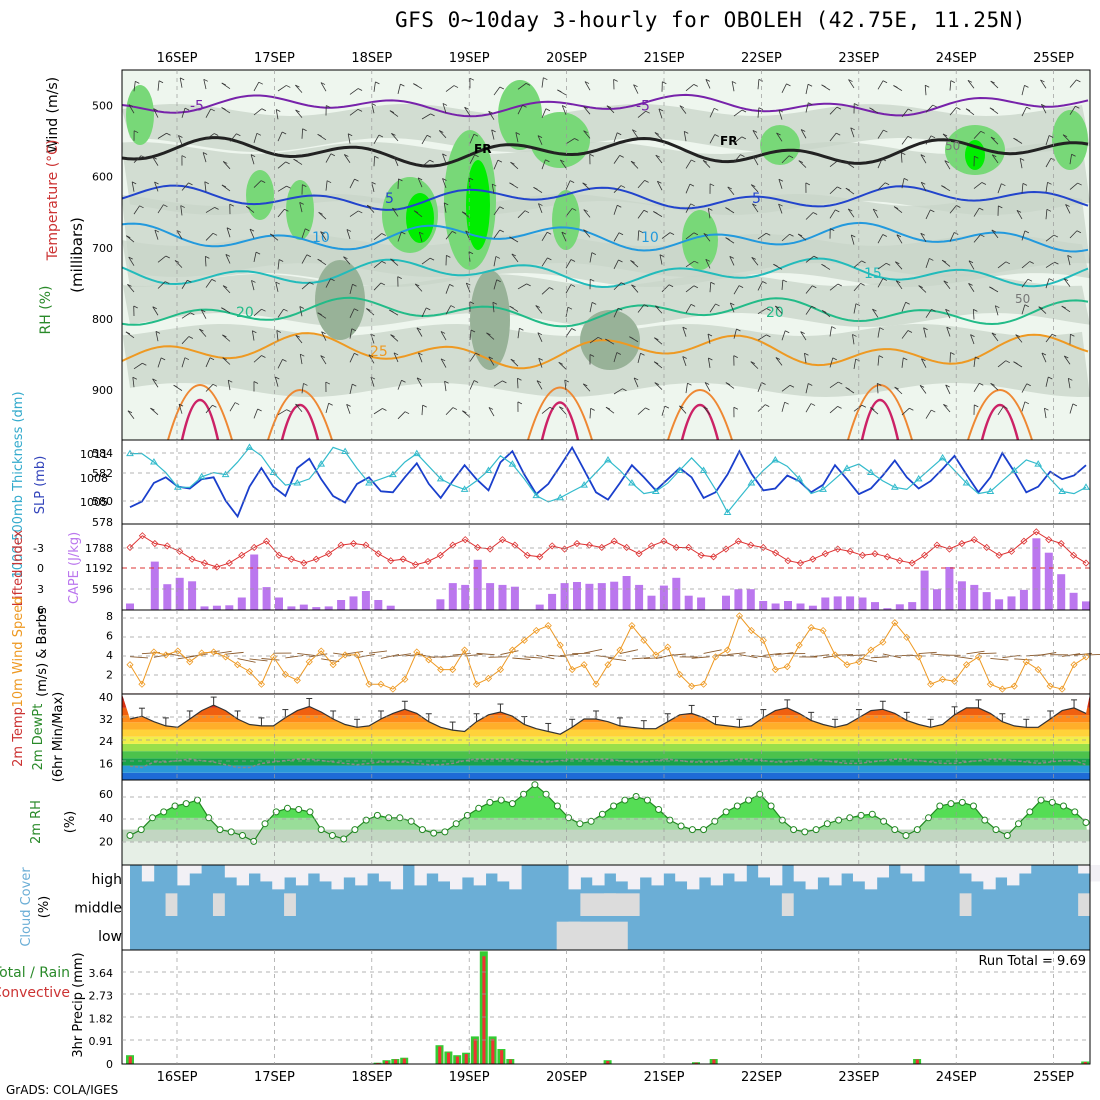 This screenshot has height=1100, width=1100. What do you see at coordinates (858, 58) in the screenshot?
I see `date-label-top: 23SEP` at bounding box center [858, 58].